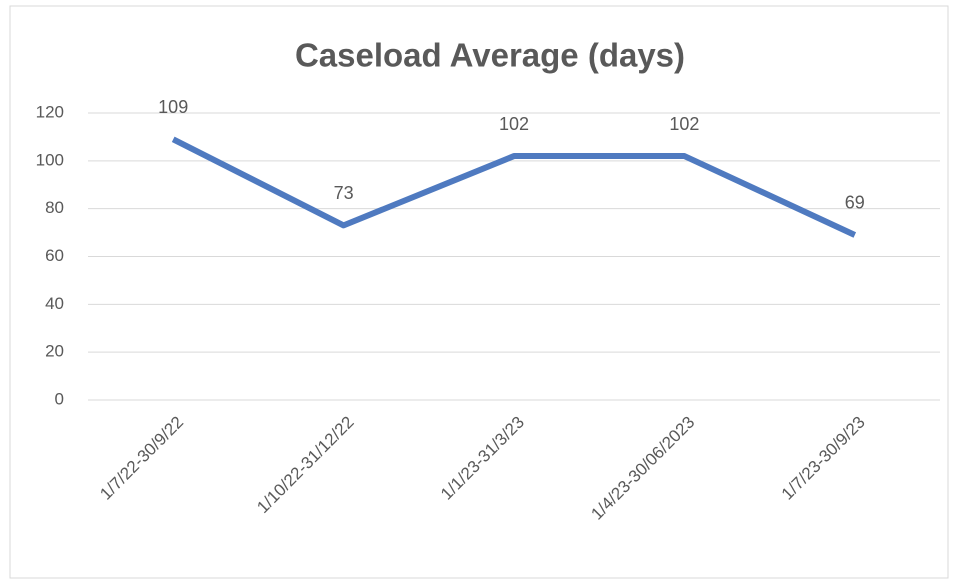 This screenshot has height=583, width=959. Describe the element at coordinates (173, 107) in the screenshot. I see `data-label: 109` at that location.